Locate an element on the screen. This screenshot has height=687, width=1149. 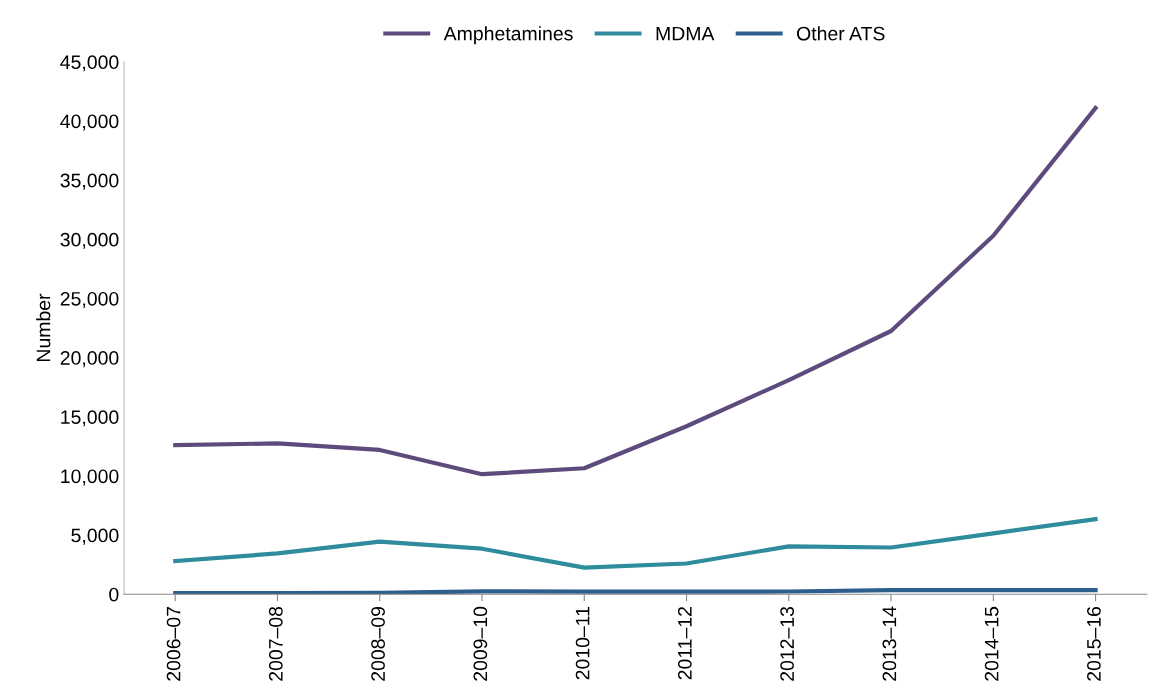
legend-label: MDMA is located at coordinates (685, 33).